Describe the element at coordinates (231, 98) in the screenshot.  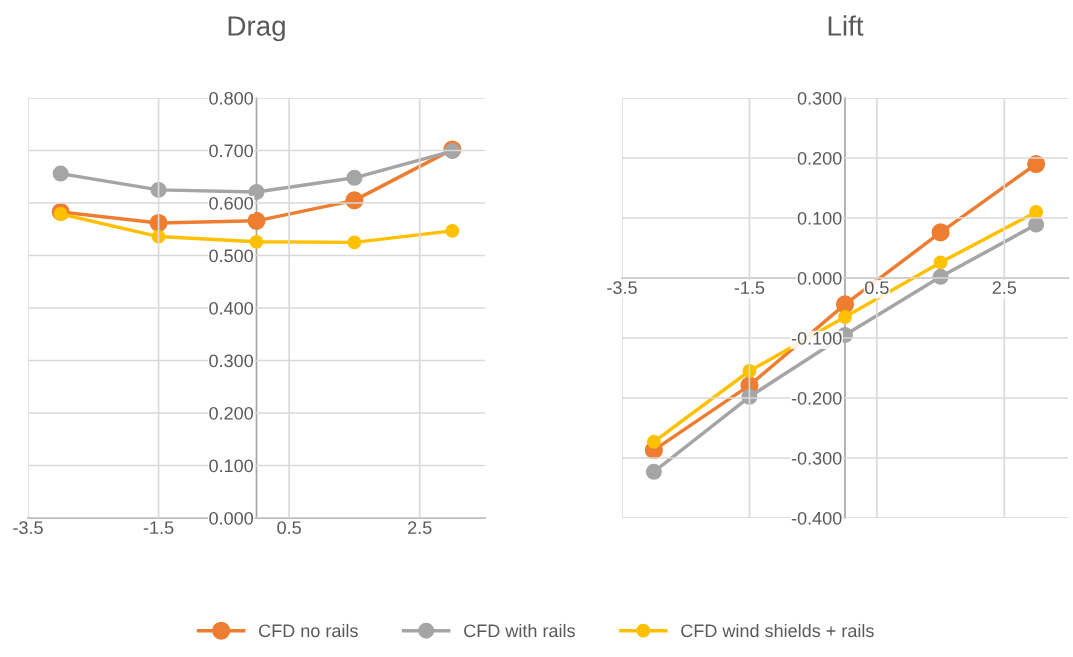
I see `y-tick-label: 0.800` at that location.